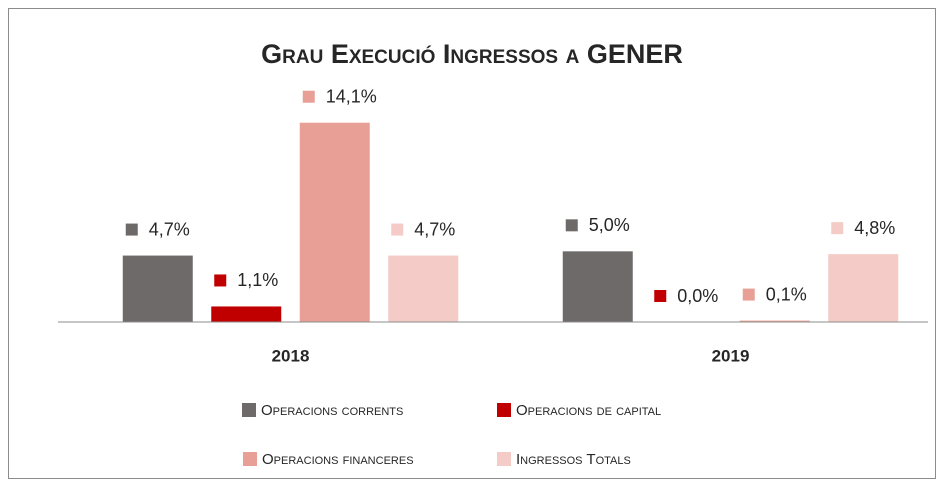 The width and height of the screenshot is (944, 487). I want to click on legend-label: Operacions corrents, so click(332, 410).